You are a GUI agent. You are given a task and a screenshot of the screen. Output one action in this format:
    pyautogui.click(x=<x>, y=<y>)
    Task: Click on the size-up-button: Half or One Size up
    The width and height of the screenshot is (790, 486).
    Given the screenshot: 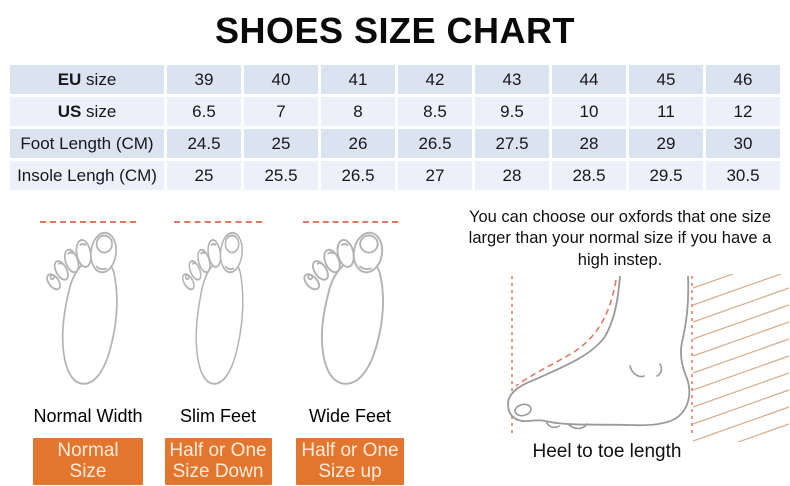 What is the action you would take?
    pyautogui.click(x=350, y=461)
    